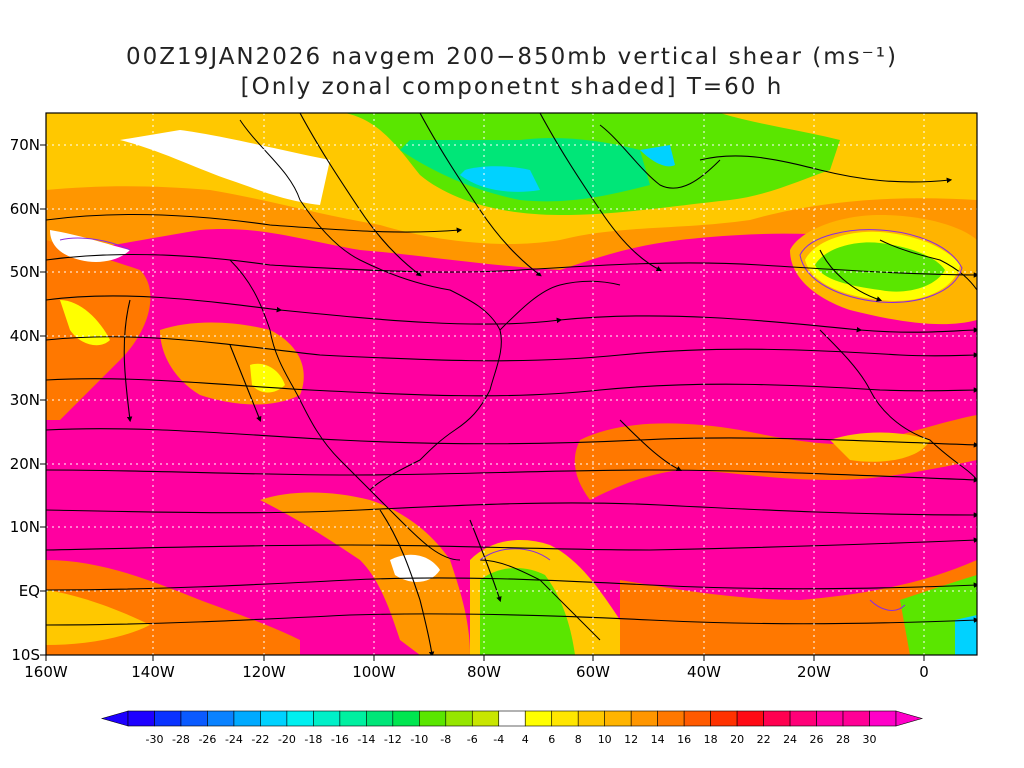 The height and width of the screenshot is (768, 1024). Describe the element at coordinates (446, 739) in the screenshot. I see `colorbar-label: -8` at that location.